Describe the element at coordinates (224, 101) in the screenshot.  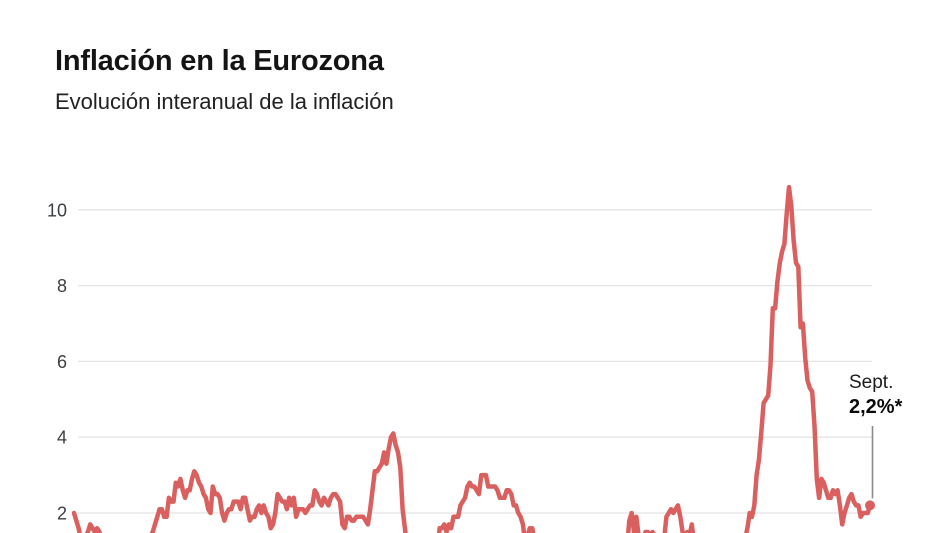
I see `page-subtitle: Evolución interanual de la inflación` at that location.